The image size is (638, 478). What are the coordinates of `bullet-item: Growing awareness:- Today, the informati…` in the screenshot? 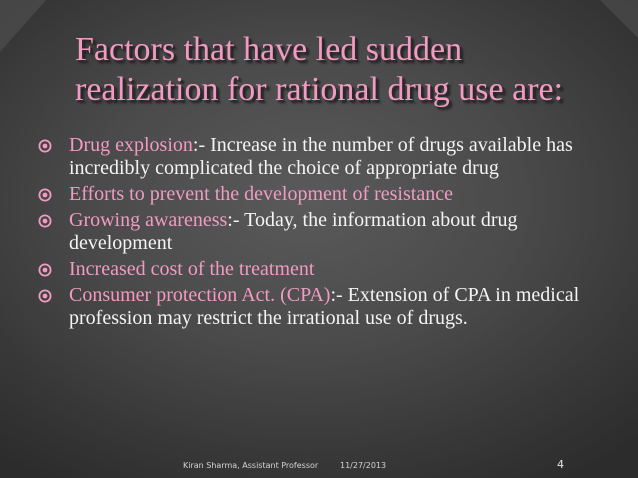 It's located at (328, 232).